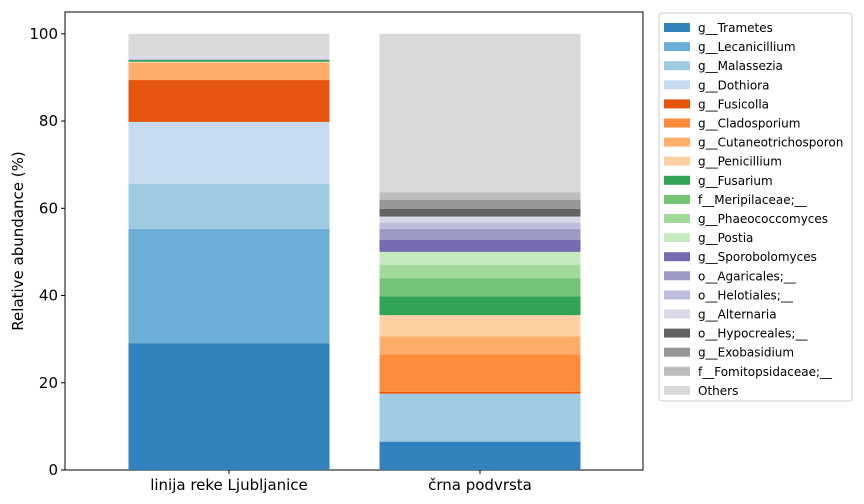  Describe the element at coordinates (48, 208) in the screenshot. I see `y-tick-label: 60` at that location.